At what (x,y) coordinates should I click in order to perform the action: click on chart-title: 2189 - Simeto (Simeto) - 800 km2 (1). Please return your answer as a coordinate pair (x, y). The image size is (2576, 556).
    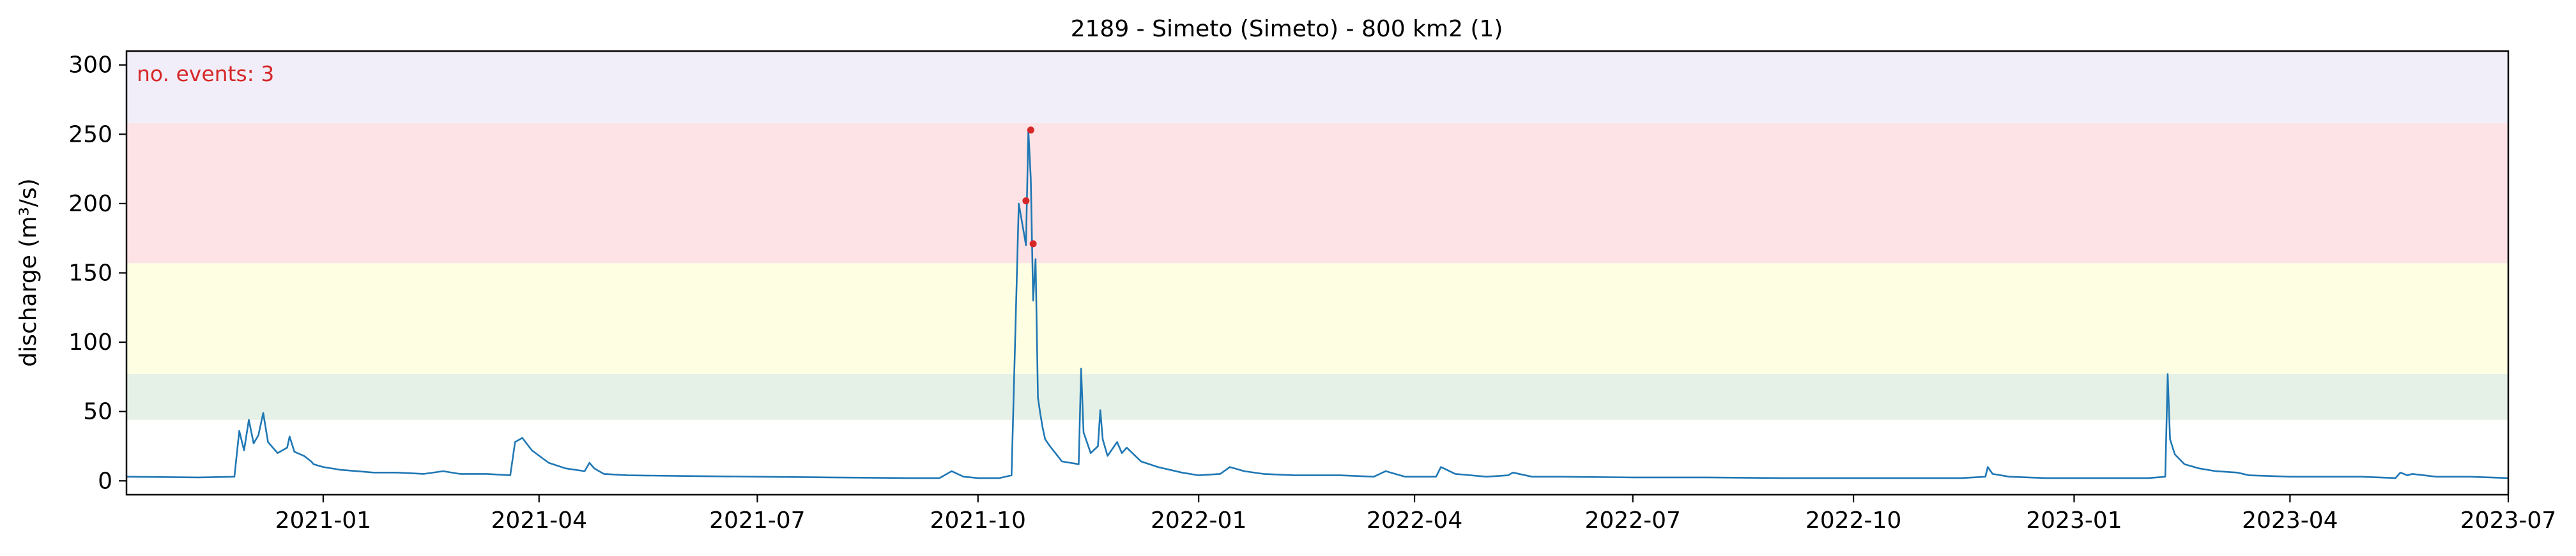
    Looking at the image, I should click on (1287, 29).